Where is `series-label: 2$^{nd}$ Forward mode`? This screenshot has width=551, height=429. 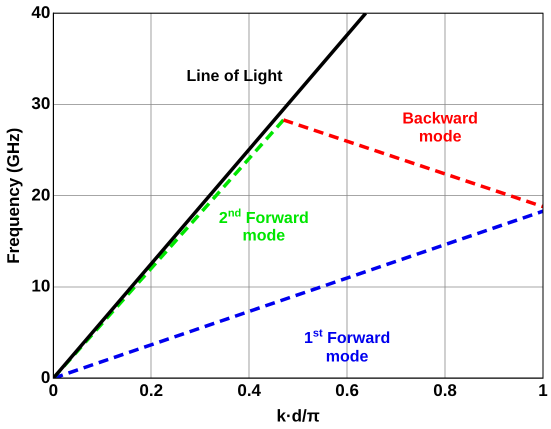
series-label: 2$^{nd}$ Forward mode is located at coordinates (264, 226).